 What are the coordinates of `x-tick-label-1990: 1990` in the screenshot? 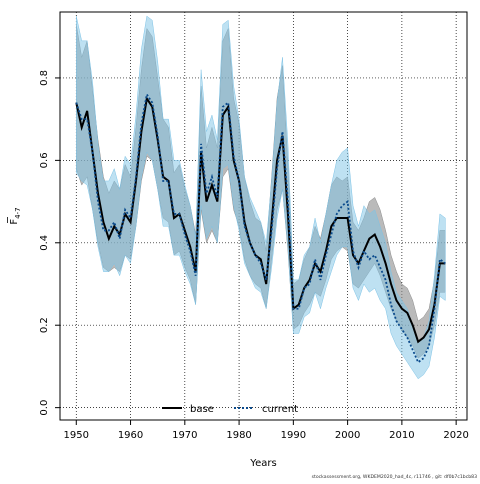 It's located at (293, 435).